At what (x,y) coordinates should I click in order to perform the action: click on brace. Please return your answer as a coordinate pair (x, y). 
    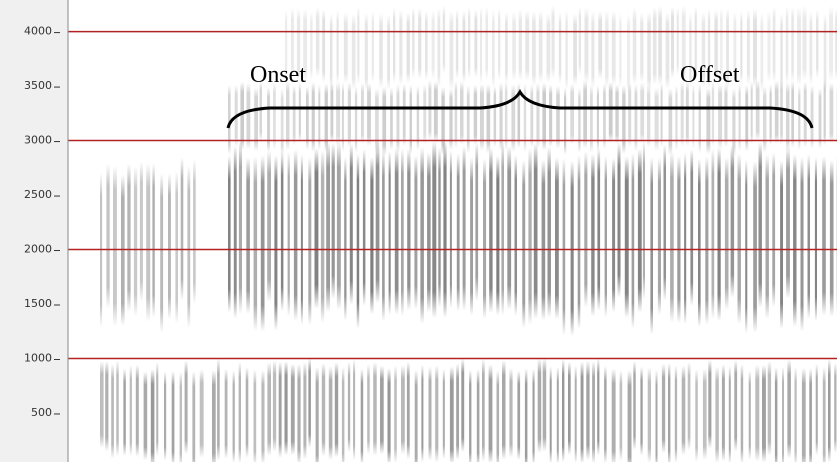
    Looking at the image, I should click on (520, 108).